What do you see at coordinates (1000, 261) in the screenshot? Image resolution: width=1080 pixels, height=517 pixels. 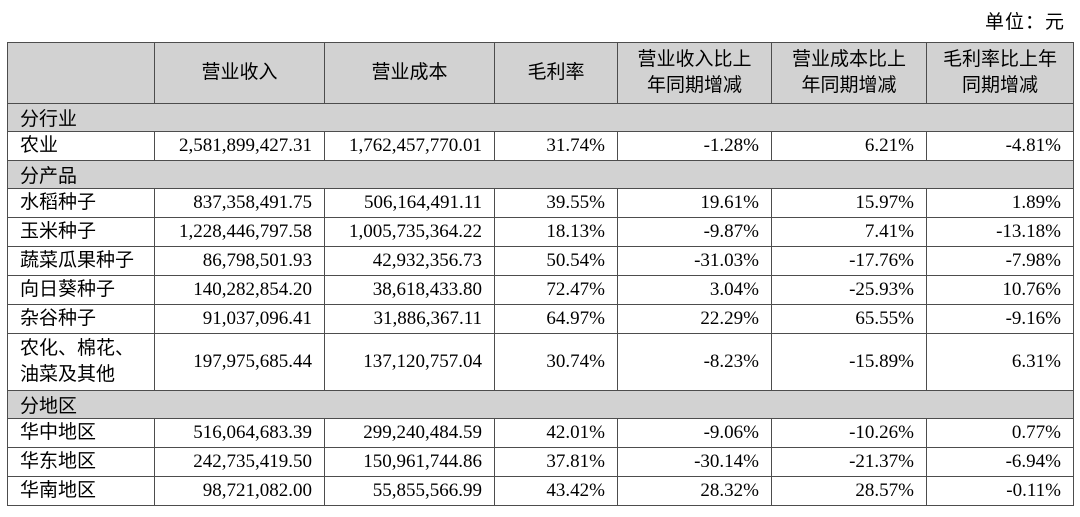 I see `margin-yoy-cell: -7.98%` at bounding box center [1000, 261].